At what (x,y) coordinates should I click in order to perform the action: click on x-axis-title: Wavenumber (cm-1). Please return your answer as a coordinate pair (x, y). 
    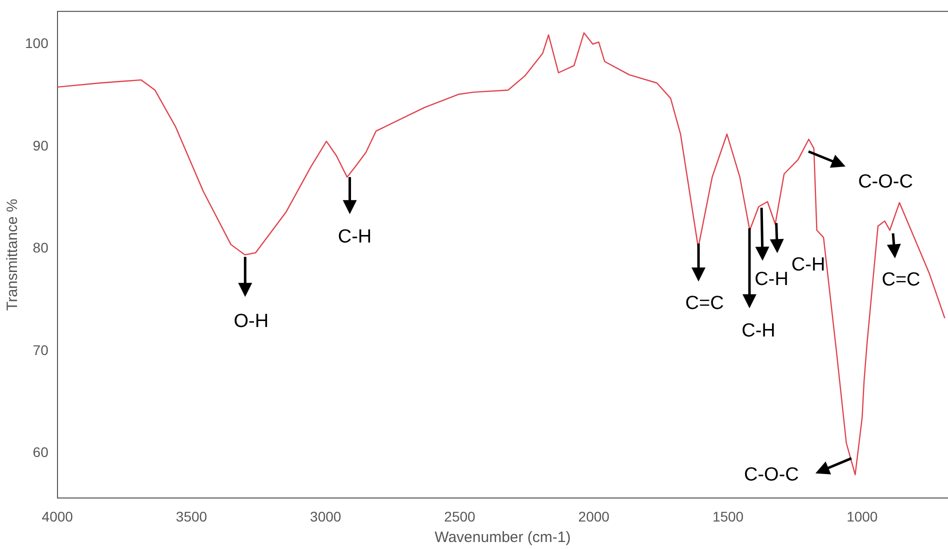
    Looking at the image, I should click on (502, 537).